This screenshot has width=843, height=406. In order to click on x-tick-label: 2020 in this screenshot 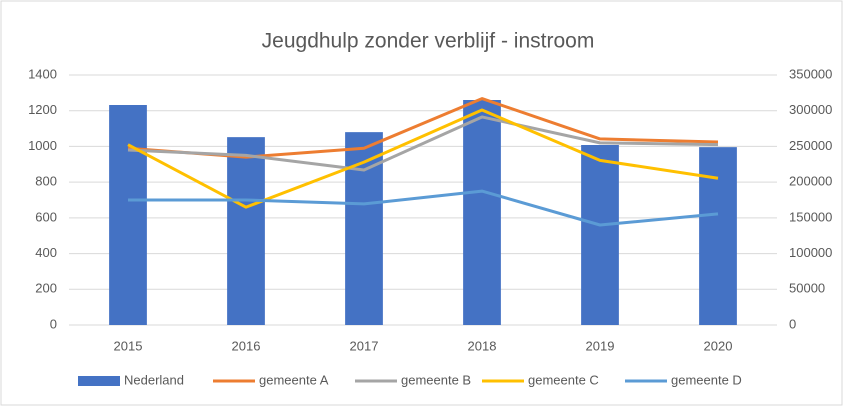, I will do `click(718, 345)`.